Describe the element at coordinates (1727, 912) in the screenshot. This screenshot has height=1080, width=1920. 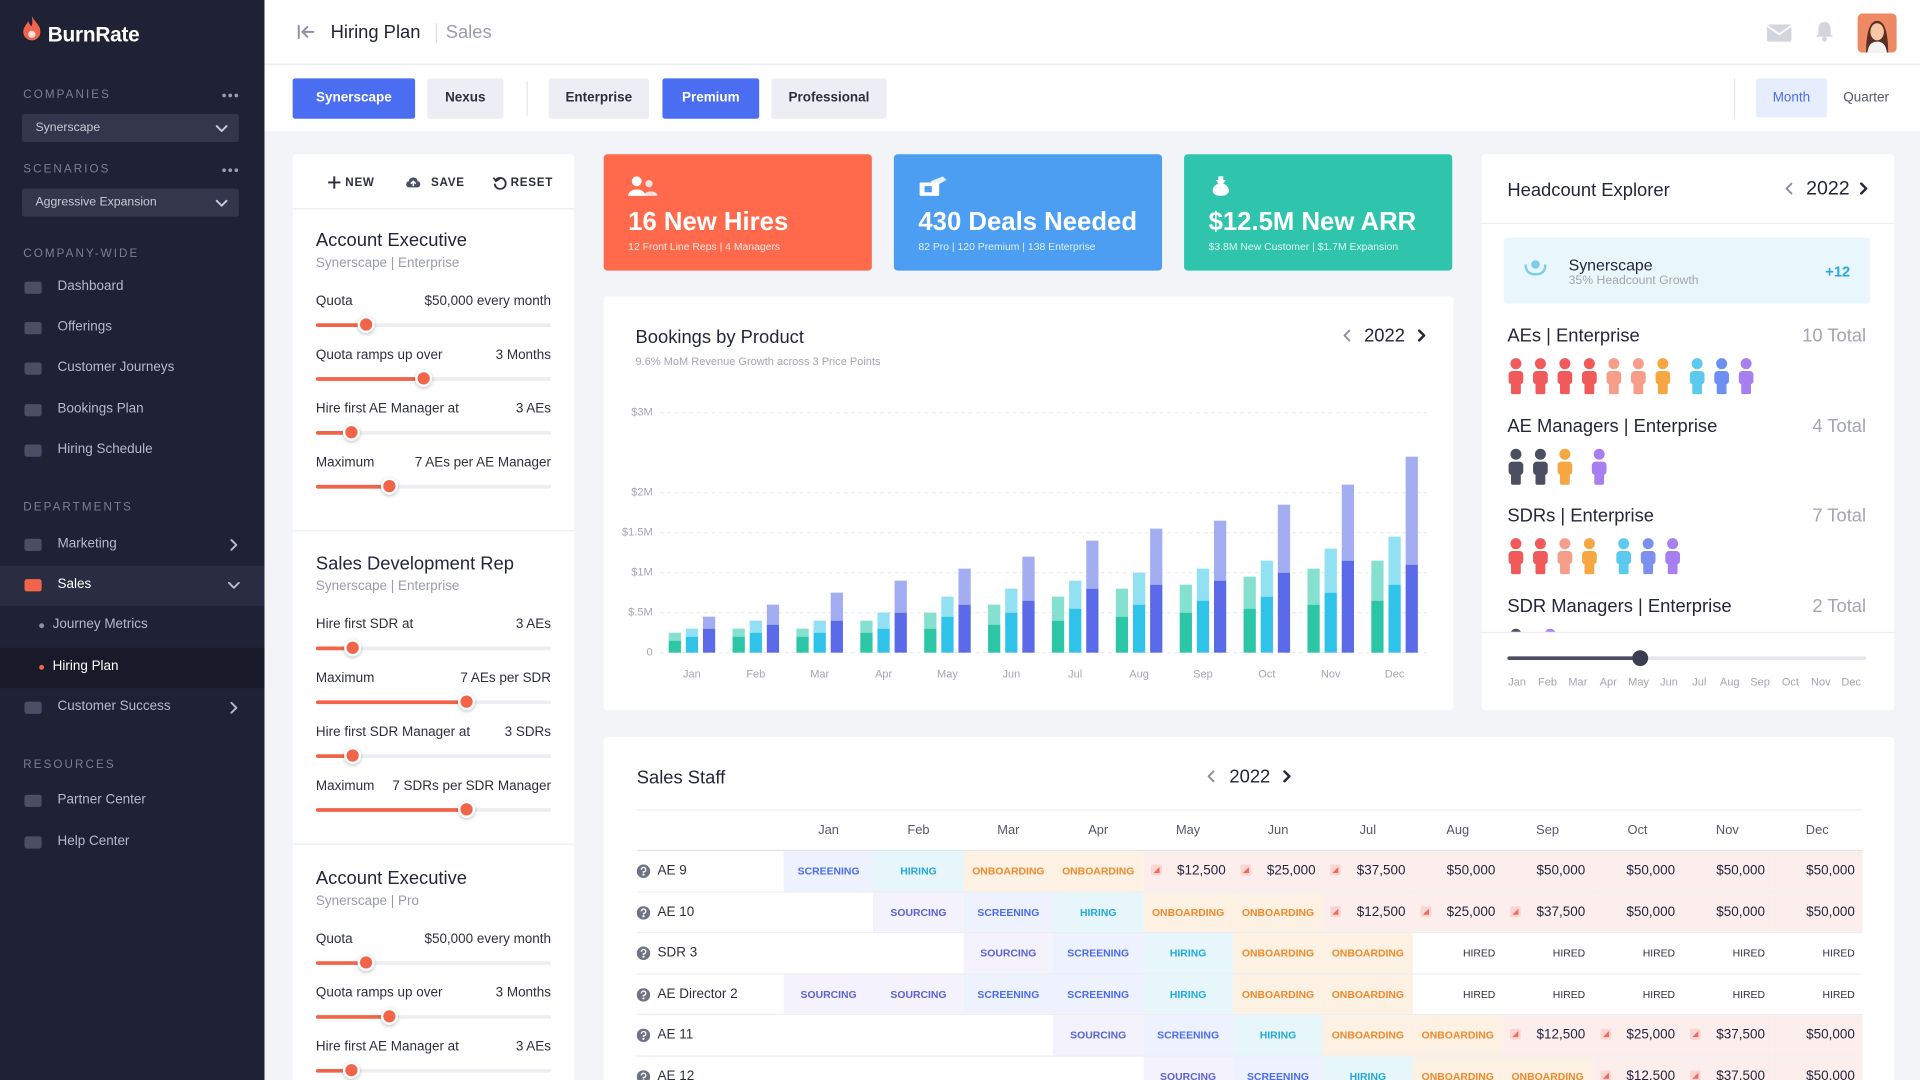
I see `amount-cell: $50,000` at that location.